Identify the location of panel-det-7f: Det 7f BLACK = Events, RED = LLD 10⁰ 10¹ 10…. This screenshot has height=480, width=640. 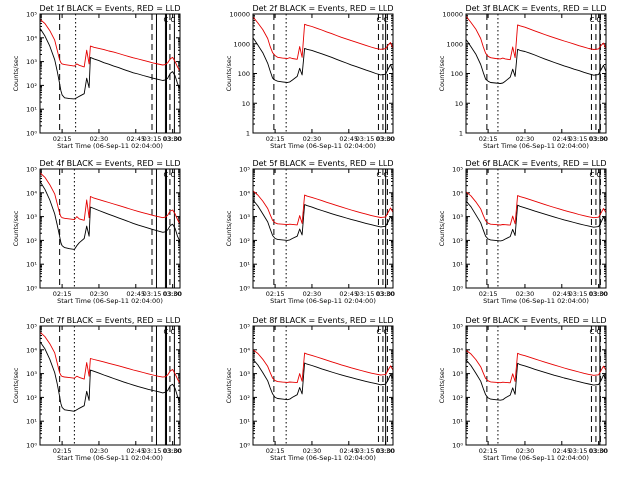
(97, 389).